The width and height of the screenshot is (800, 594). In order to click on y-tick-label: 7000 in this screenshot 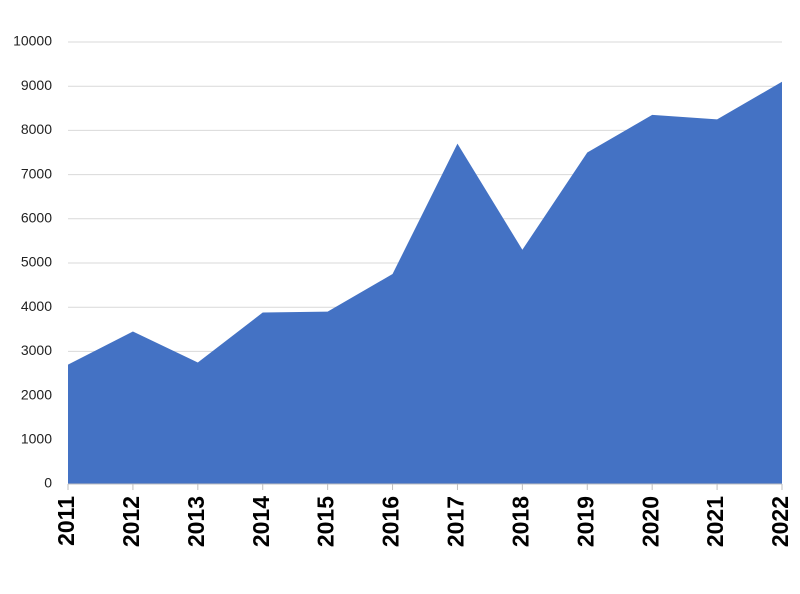, I will do `click(36, 173)`.